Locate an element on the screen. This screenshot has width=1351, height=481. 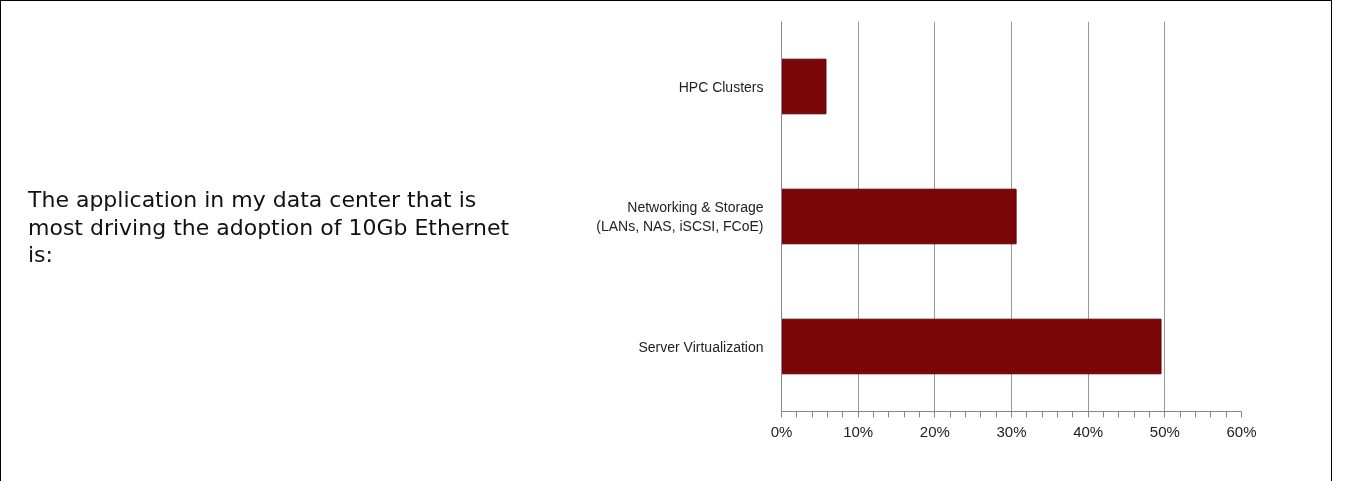
text: The application in my data center that is most driving the adoption of 10Gb Ethernet is: is located at coordinates (269, 227).